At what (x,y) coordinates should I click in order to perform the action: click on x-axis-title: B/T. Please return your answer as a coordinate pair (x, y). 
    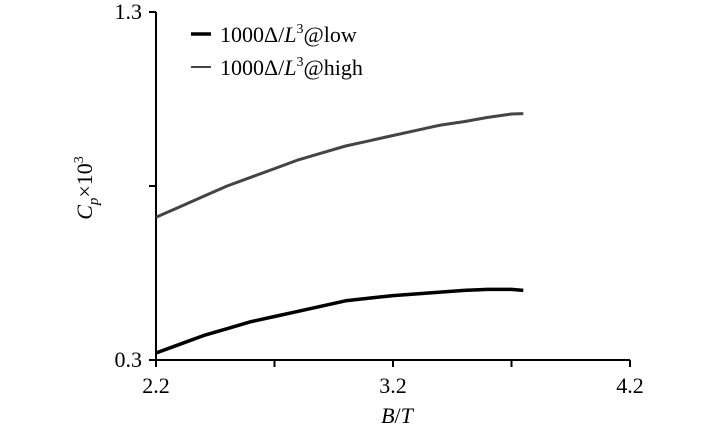
    Looking at the image, I should click on (398, 415).